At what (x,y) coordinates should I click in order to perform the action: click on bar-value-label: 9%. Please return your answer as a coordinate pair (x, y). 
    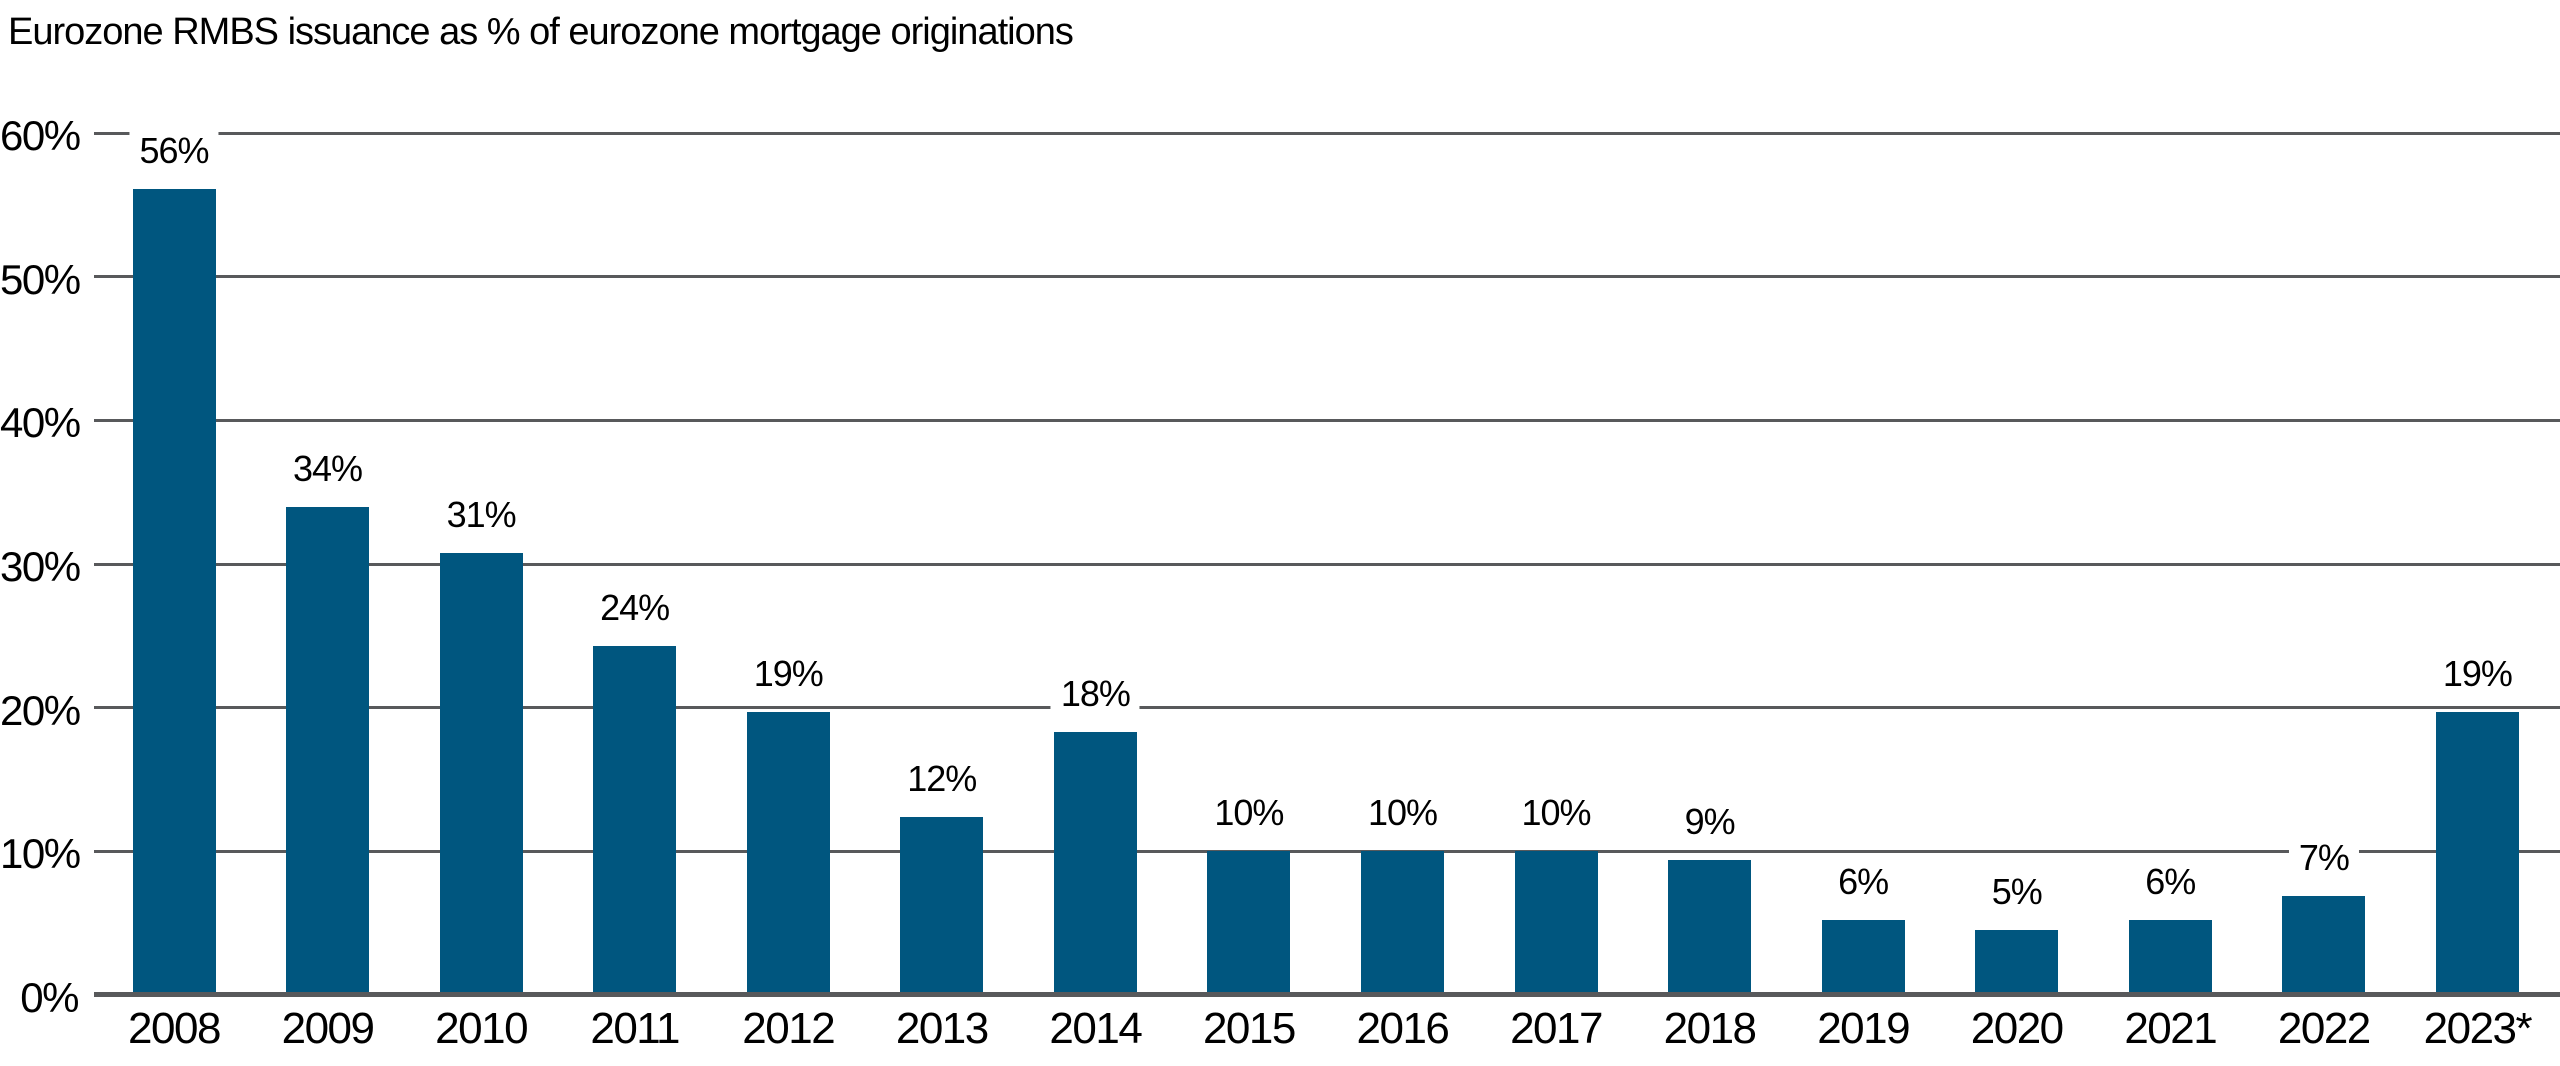
    Looking at the image, I should click on (1709, 821).